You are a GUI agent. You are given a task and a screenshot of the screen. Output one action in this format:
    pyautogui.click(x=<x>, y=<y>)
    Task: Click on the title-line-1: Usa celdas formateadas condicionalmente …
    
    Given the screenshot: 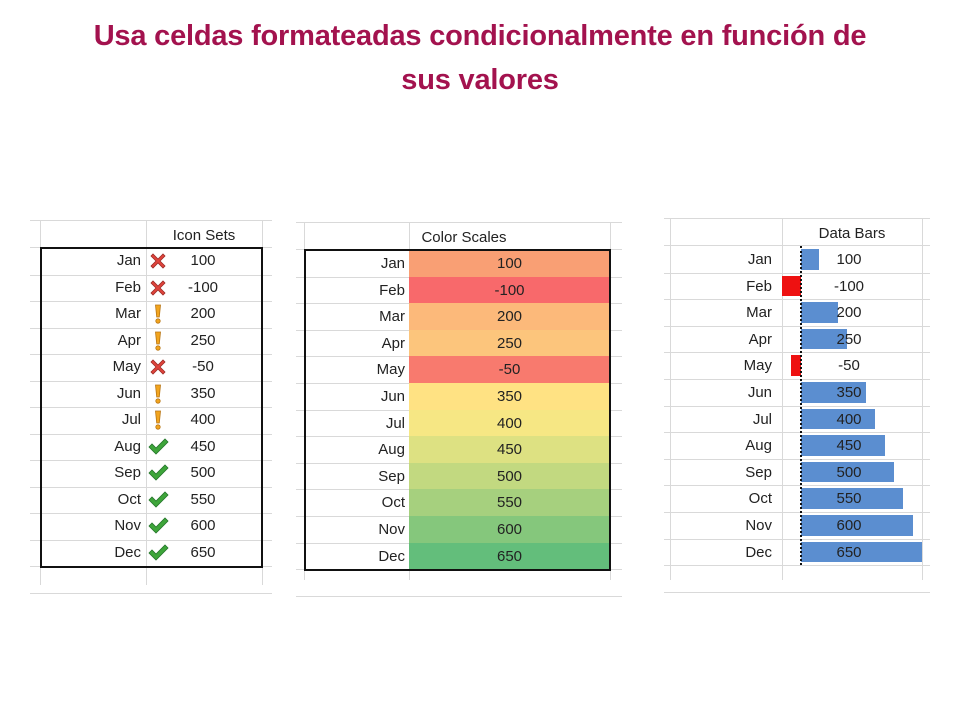 What is the action you would take?
    pyautogui.click(x=480, y=36)
    